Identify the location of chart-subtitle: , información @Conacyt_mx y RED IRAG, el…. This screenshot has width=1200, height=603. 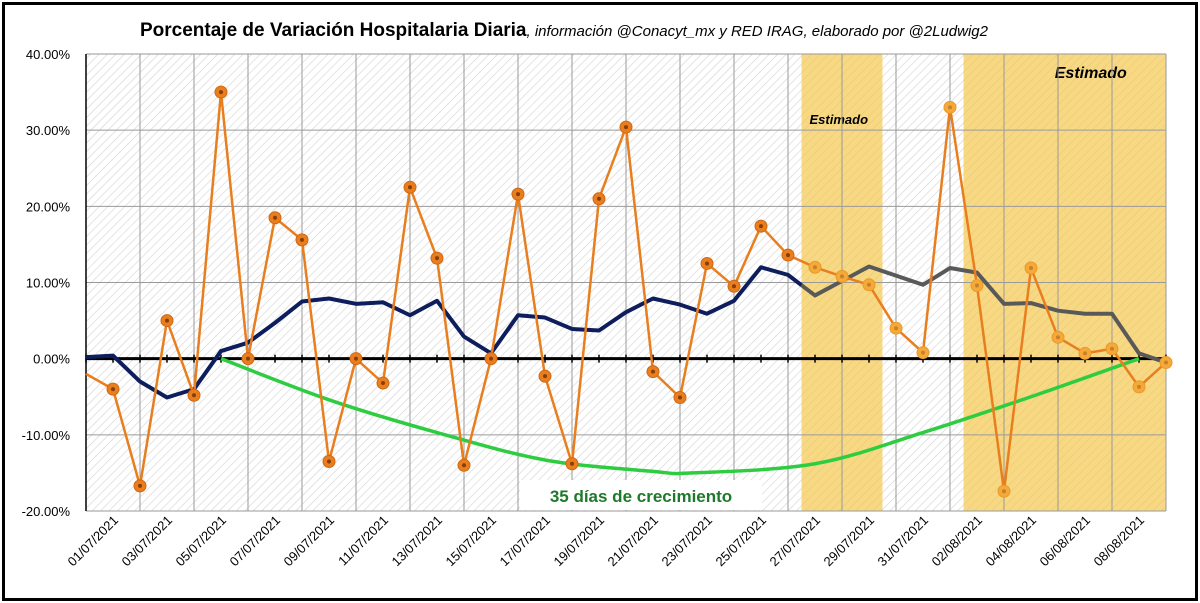
(758, 31).